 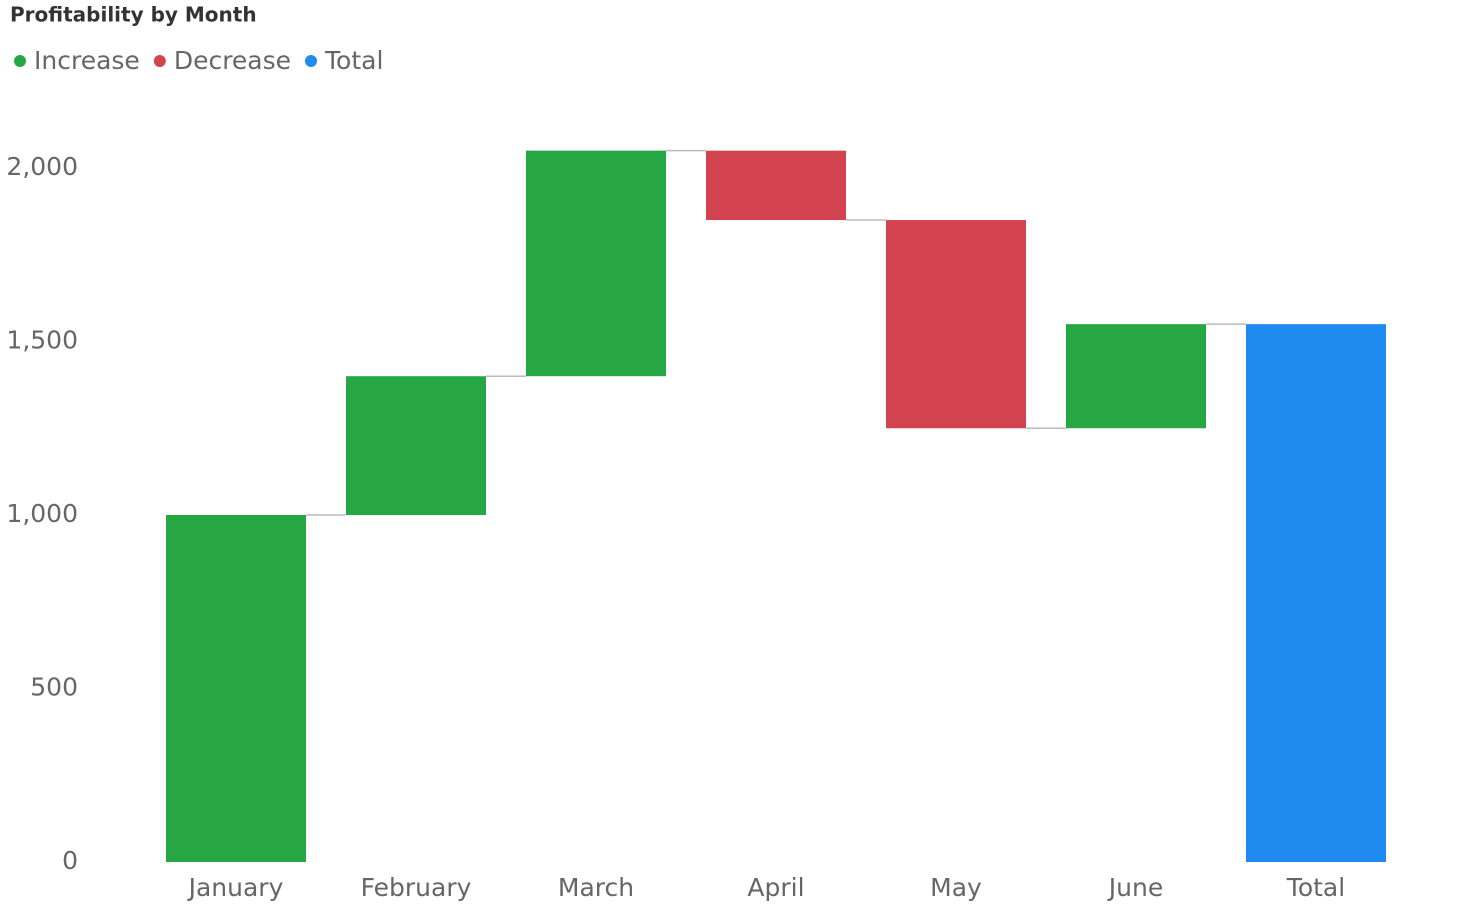 What do you see at coordinates (416, 887) in the screenshot?
I see `x-tick-label: February` at bounding box center [416, 887].